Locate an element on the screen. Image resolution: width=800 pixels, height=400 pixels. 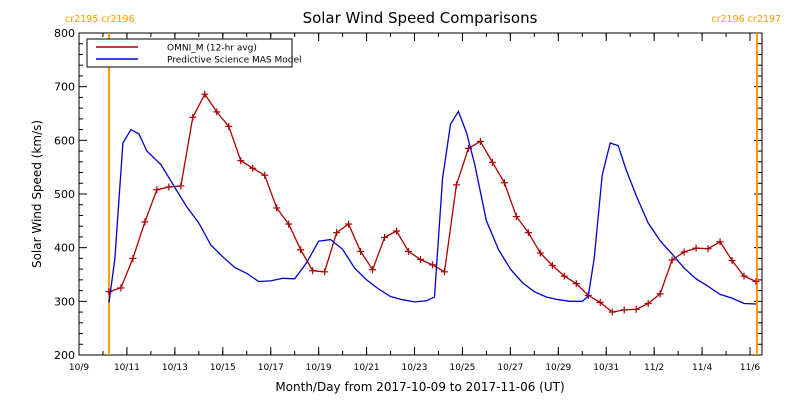
x-tick-label: 10/19 is located at coordinates (319, 368).